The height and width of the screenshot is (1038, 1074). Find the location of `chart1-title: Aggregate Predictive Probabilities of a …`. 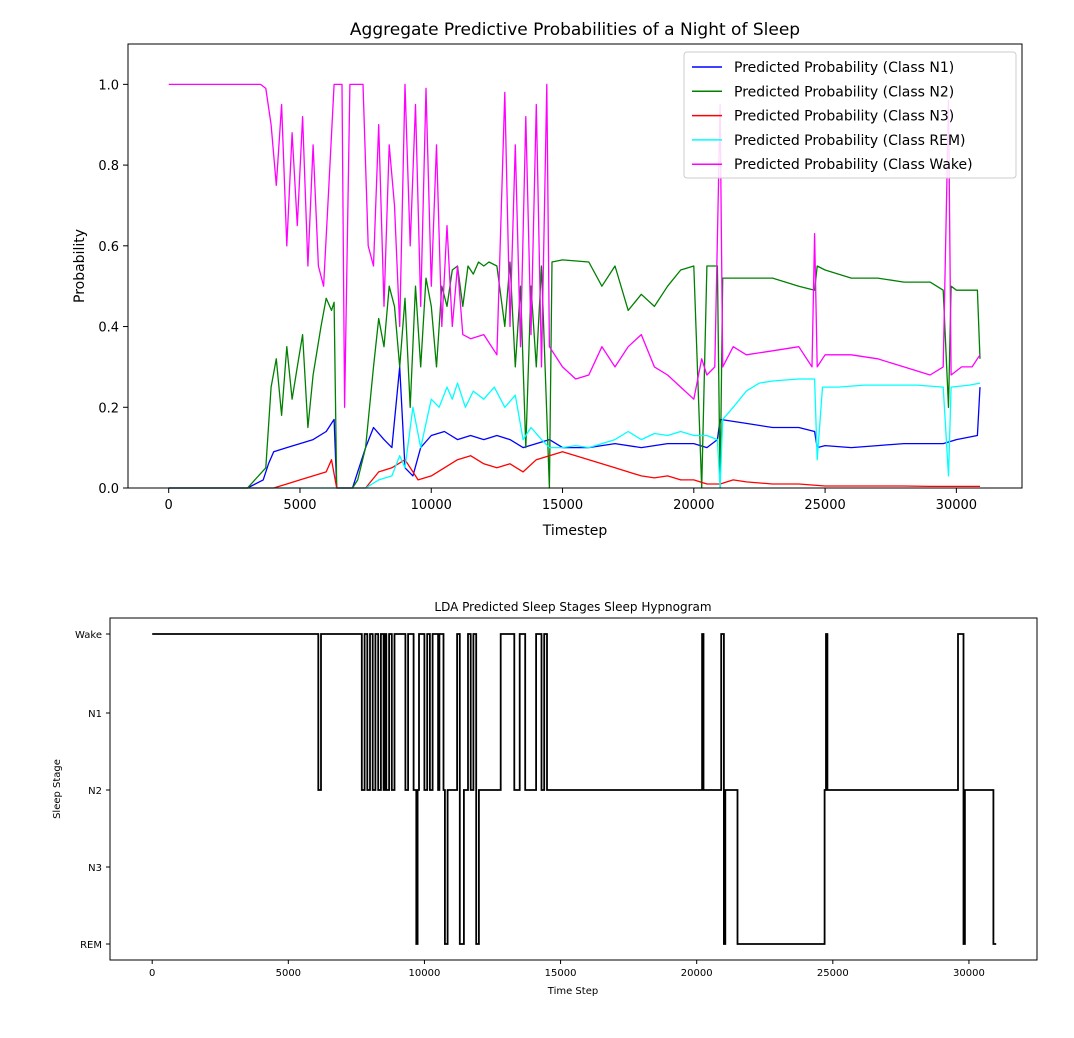

chart1-title: Aggregate Predictive Probabilities of a … is located at coordinates (575, 30).